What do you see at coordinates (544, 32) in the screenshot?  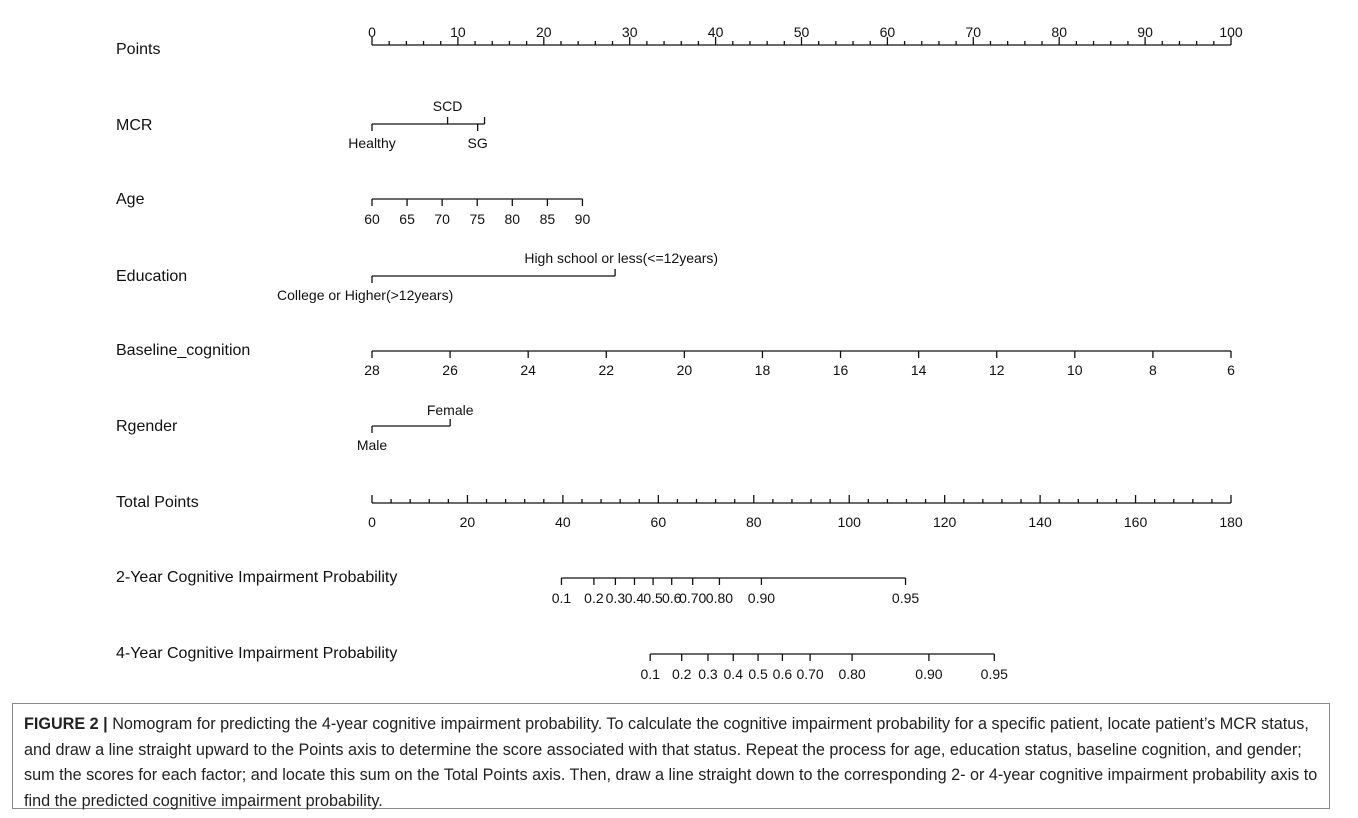 I see `points-tick-label: 20` at bounding box center [544, 32].